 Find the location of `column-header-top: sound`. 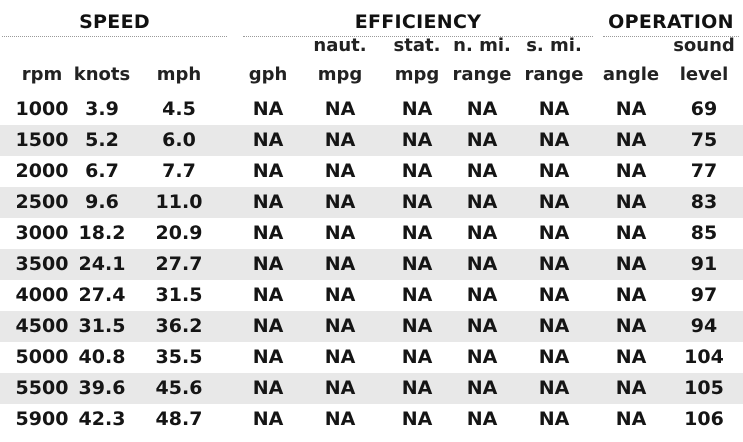

column-header-top: sound is located at coordinates (704, 45).